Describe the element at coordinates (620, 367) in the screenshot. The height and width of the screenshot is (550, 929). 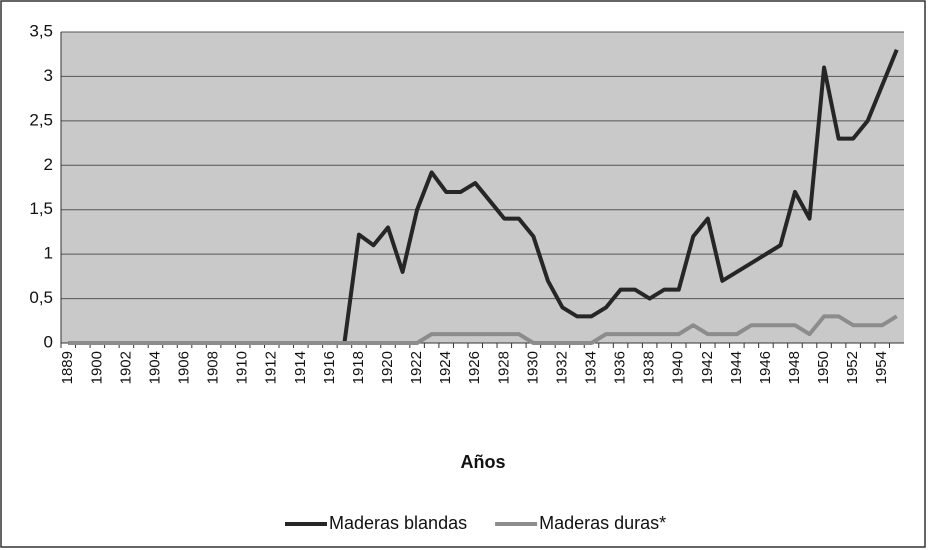
I see `x-tick-label: 1936` at that location.